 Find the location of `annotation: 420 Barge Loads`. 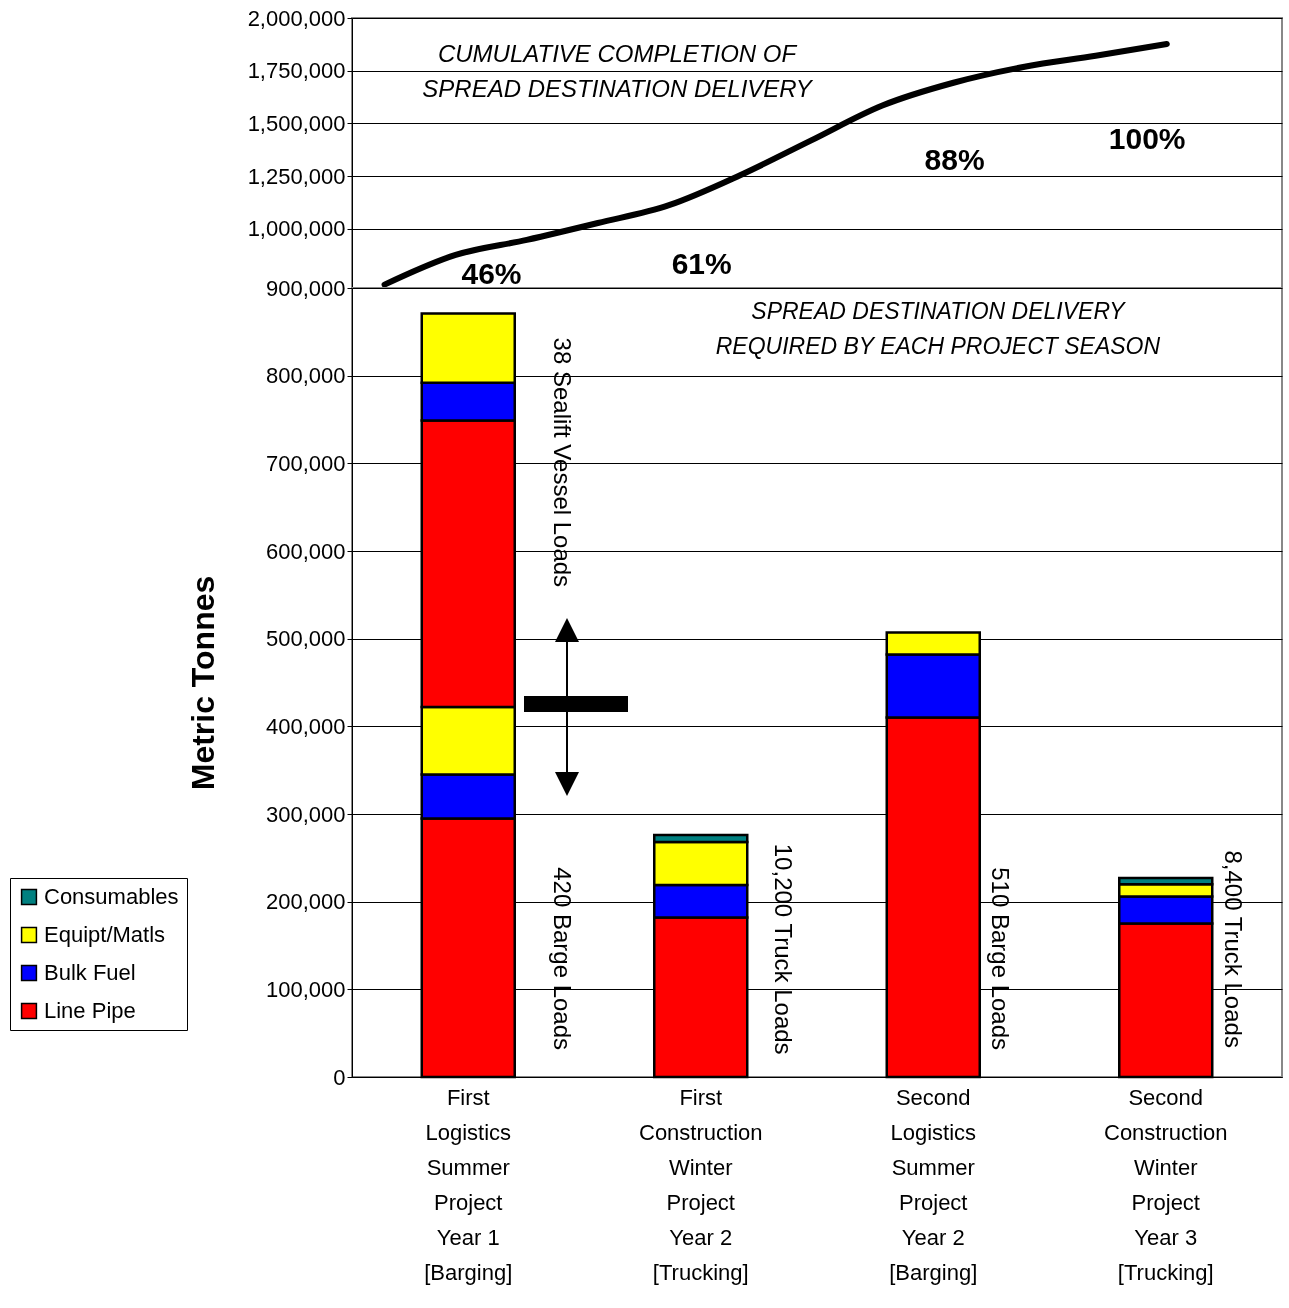

annotation: 420 Barge Loads is located at coordinates (563, 959).